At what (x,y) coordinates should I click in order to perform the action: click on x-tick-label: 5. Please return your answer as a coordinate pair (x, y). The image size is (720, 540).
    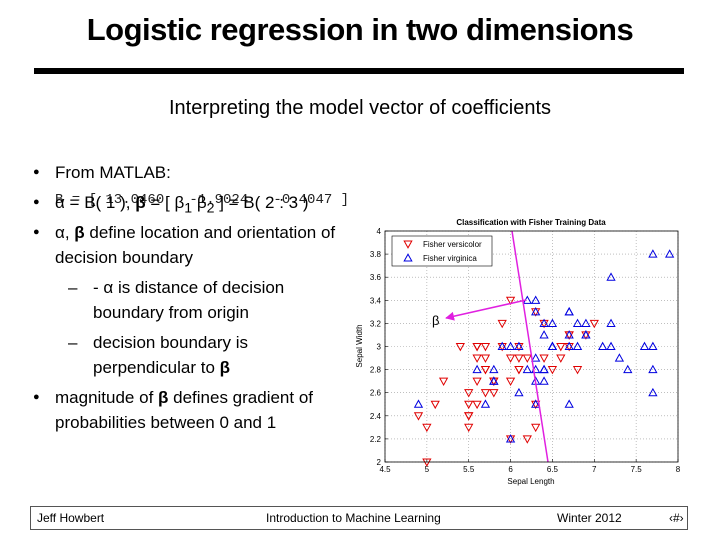
    Looking at the image, I should click on (427, 469).